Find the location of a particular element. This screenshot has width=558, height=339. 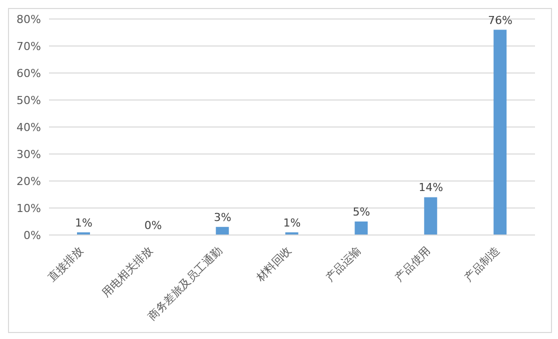

x-tick-label: 直接排放 is located at coordinates (66, 264).